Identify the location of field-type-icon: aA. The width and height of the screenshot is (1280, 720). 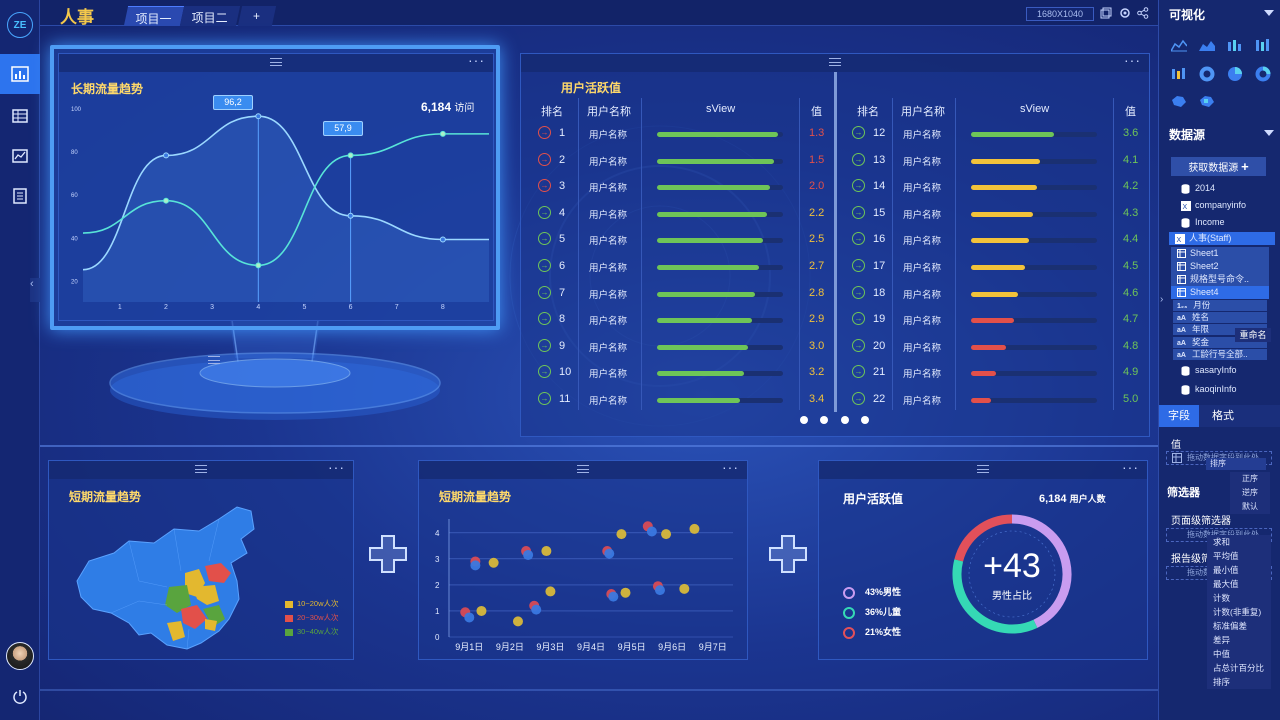
(1181, 331).